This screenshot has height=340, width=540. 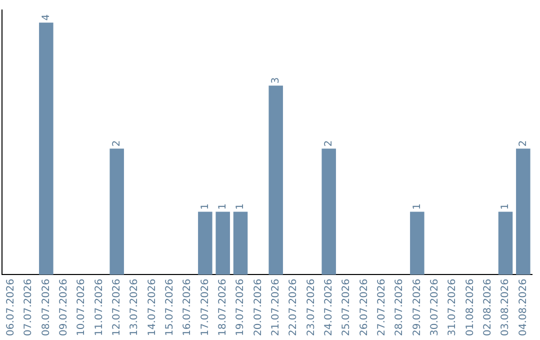 What do you see at coordinates (276, 80) in the screenshot?
I see `data-label: 3` at bounding box center [276, 80].